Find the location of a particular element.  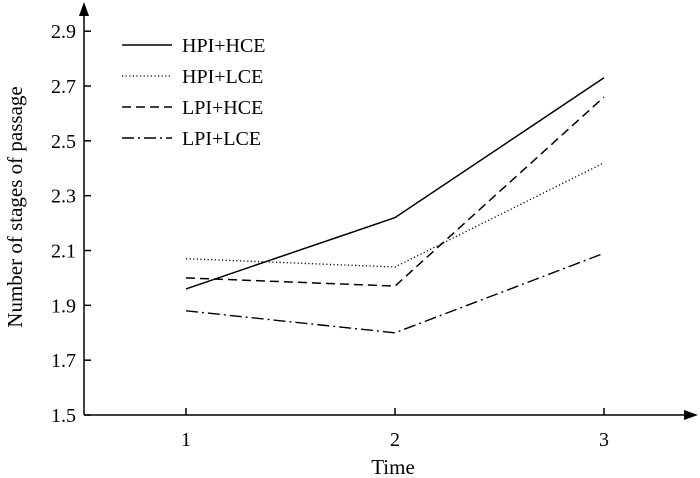

legend-label: HPI+LCE is located at coordinates (222, 77).